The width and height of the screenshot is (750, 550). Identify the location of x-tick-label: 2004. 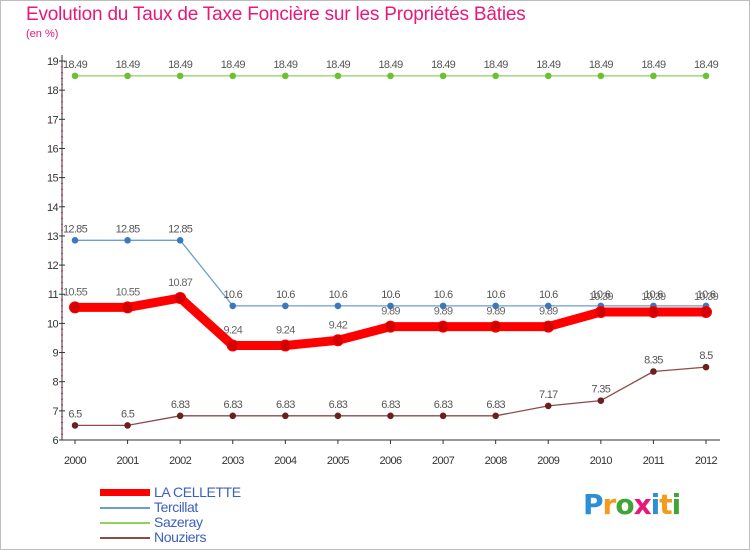
(285, 461).